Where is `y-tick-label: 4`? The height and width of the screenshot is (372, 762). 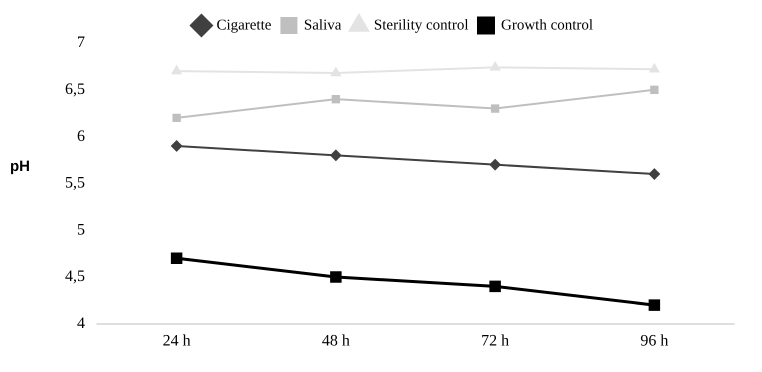 y-tick-label: 4 is located at coordinates (81, 323).